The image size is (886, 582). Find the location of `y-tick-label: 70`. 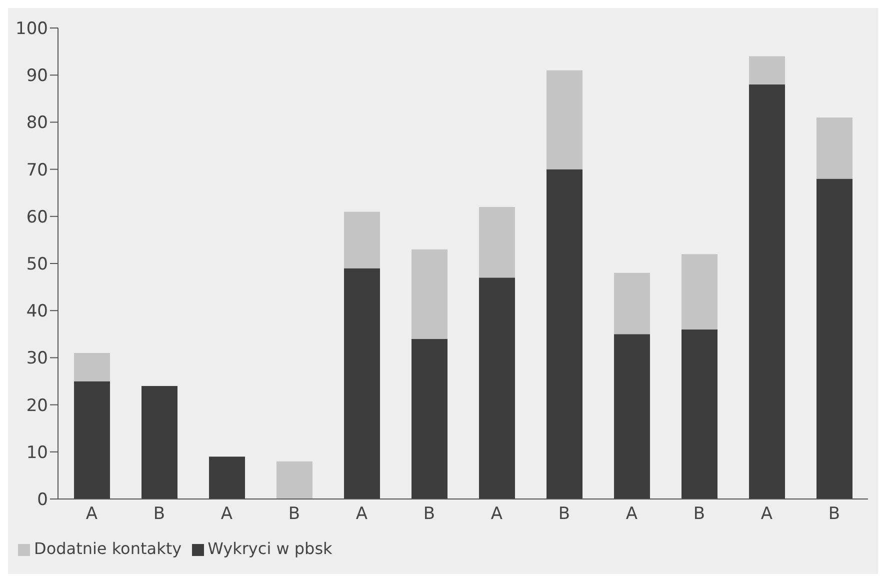

y-tick-label: 70 is located at coordinates (37, 170).